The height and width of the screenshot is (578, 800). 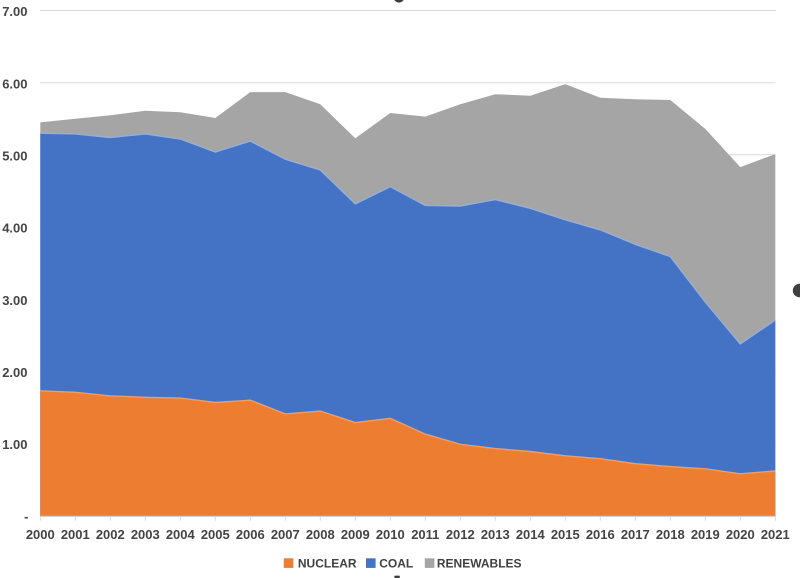 What do you see at coordinates (285, 534) in the screenshot?
I see `svg-text: 2007` at bounding box center [285, 534].